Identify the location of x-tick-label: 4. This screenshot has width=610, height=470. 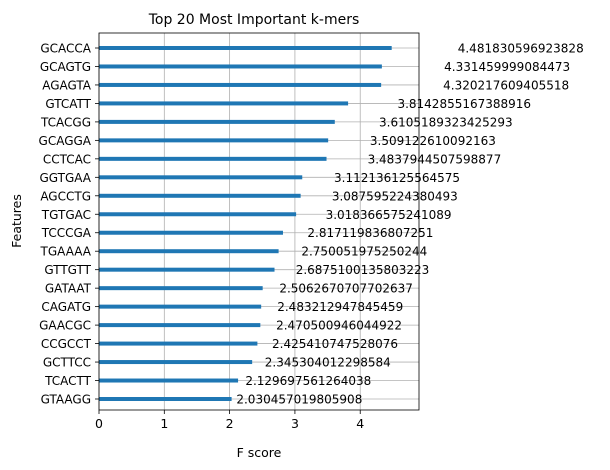
(360, 423).